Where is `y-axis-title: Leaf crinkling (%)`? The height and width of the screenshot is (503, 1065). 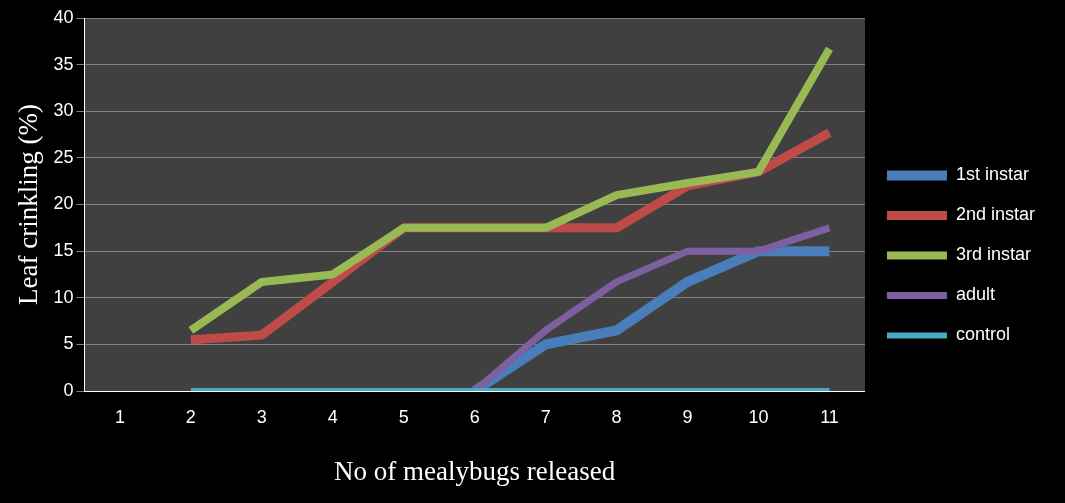 y-axis-title: Leaf crinkling (%) is located at coordinates (28, 204).